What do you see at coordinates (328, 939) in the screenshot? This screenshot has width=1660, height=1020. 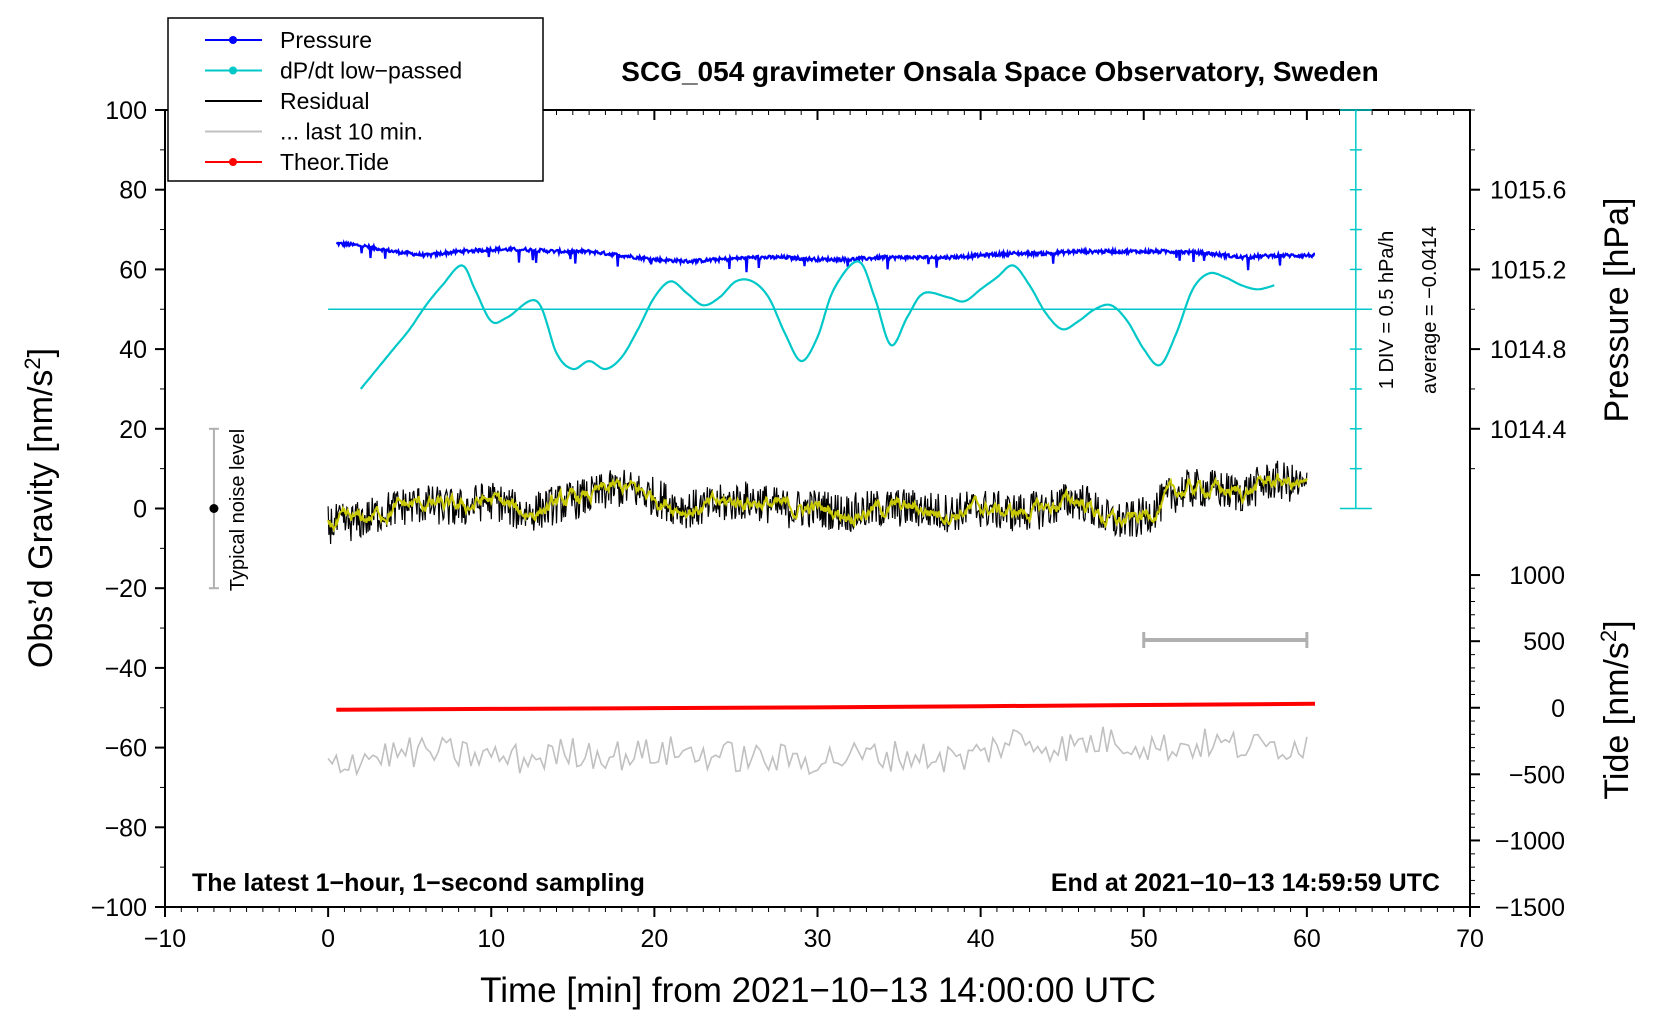 I see `x-tick-label: 0` at bounding box center [328, 939].